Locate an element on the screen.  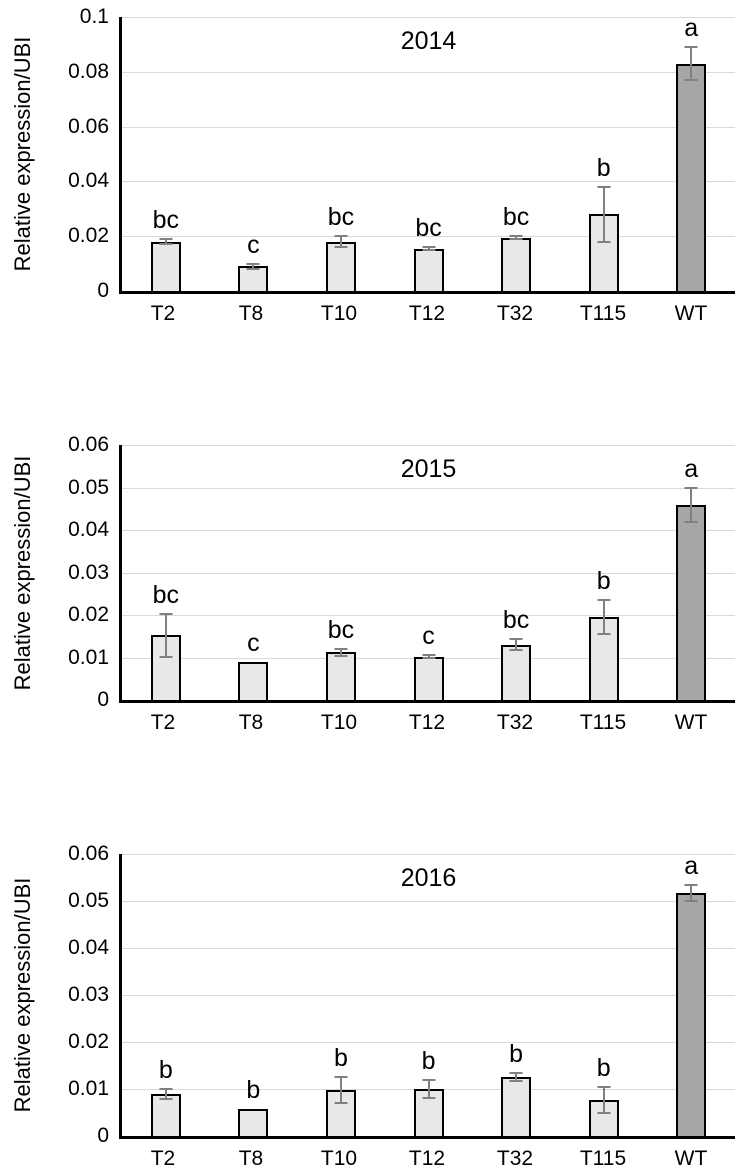
chart-title: 2015 is located at coordinates (428, 469).